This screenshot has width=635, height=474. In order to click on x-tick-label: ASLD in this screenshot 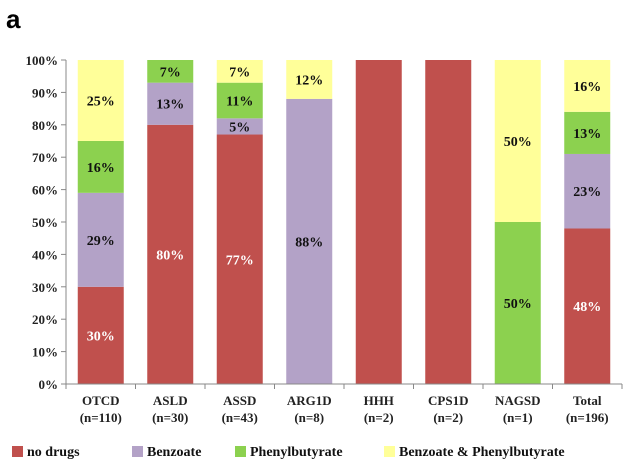, I will do `click(170, 400)`.